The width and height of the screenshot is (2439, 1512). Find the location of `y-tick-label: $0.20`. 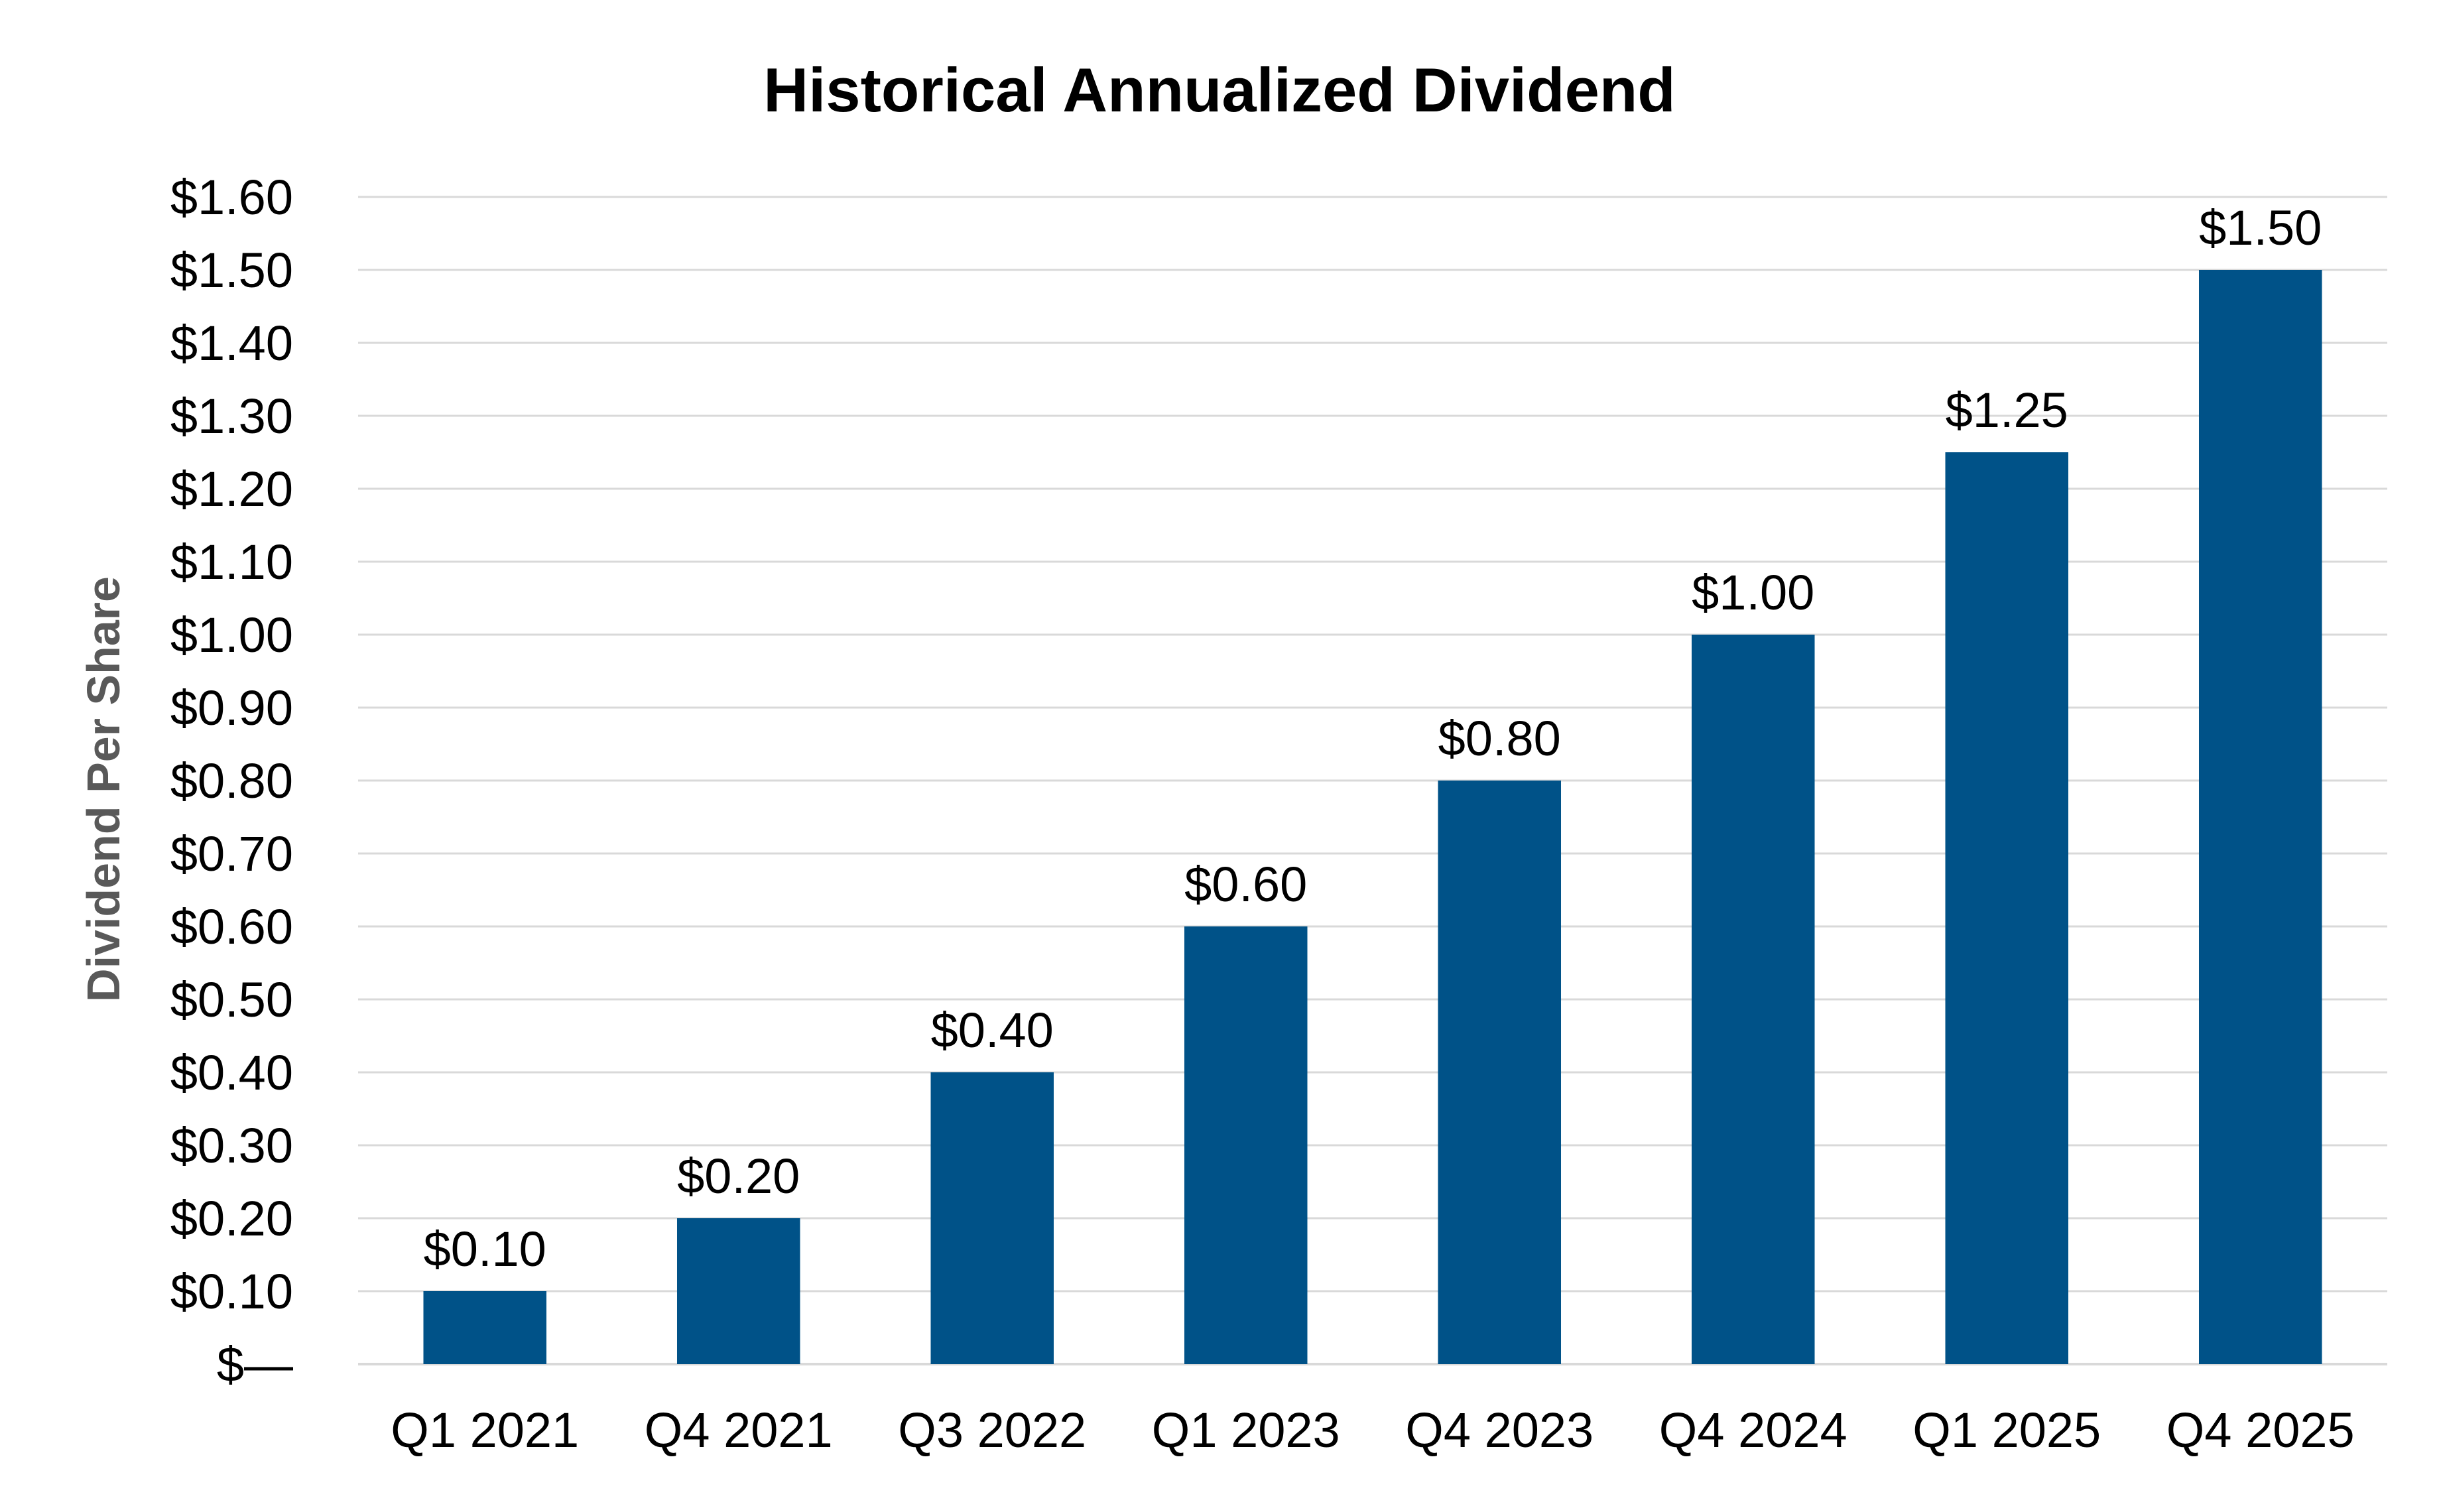

y-tick-label: $0.20 is located at coordinates (232, 1218).